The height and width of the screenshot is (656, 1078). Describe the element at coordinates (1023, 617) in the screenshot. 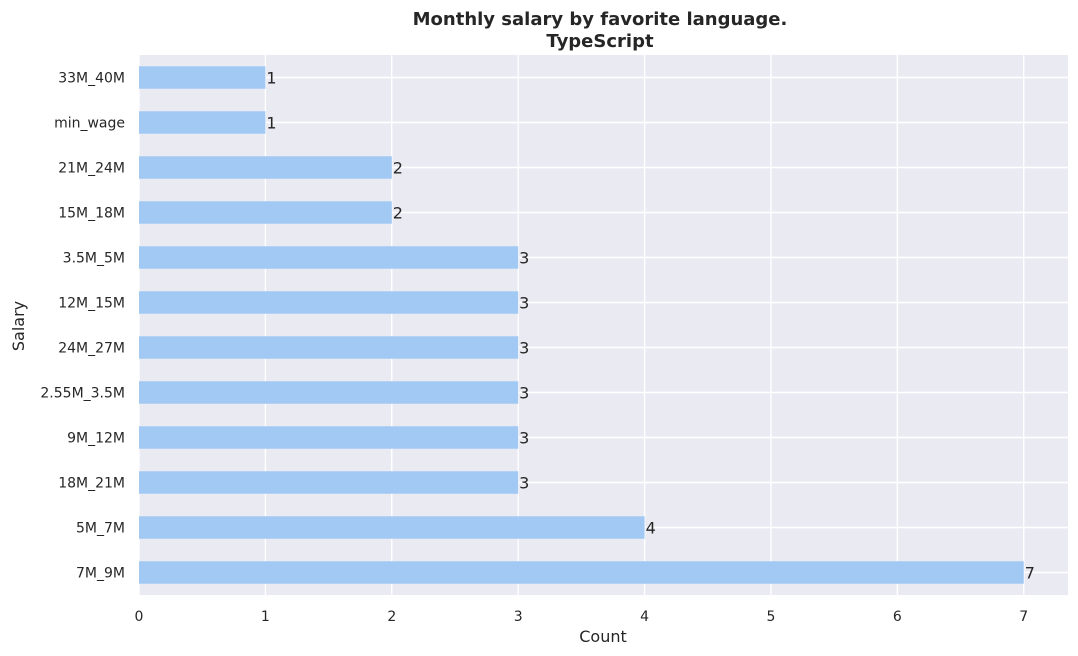

I see `x-tick-label: 7` at that location.